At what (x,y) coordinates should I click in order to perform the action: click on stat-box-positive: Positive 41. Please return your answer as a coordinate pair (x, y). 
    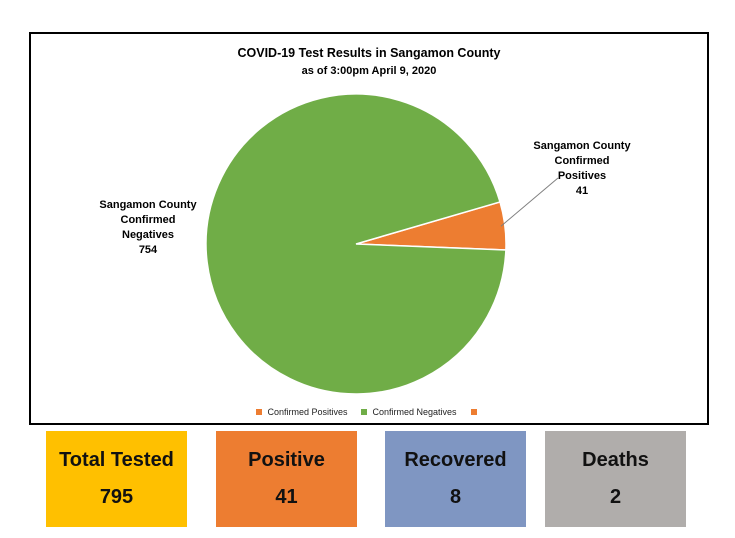
    Looking at the image, I should click on (286, 479).